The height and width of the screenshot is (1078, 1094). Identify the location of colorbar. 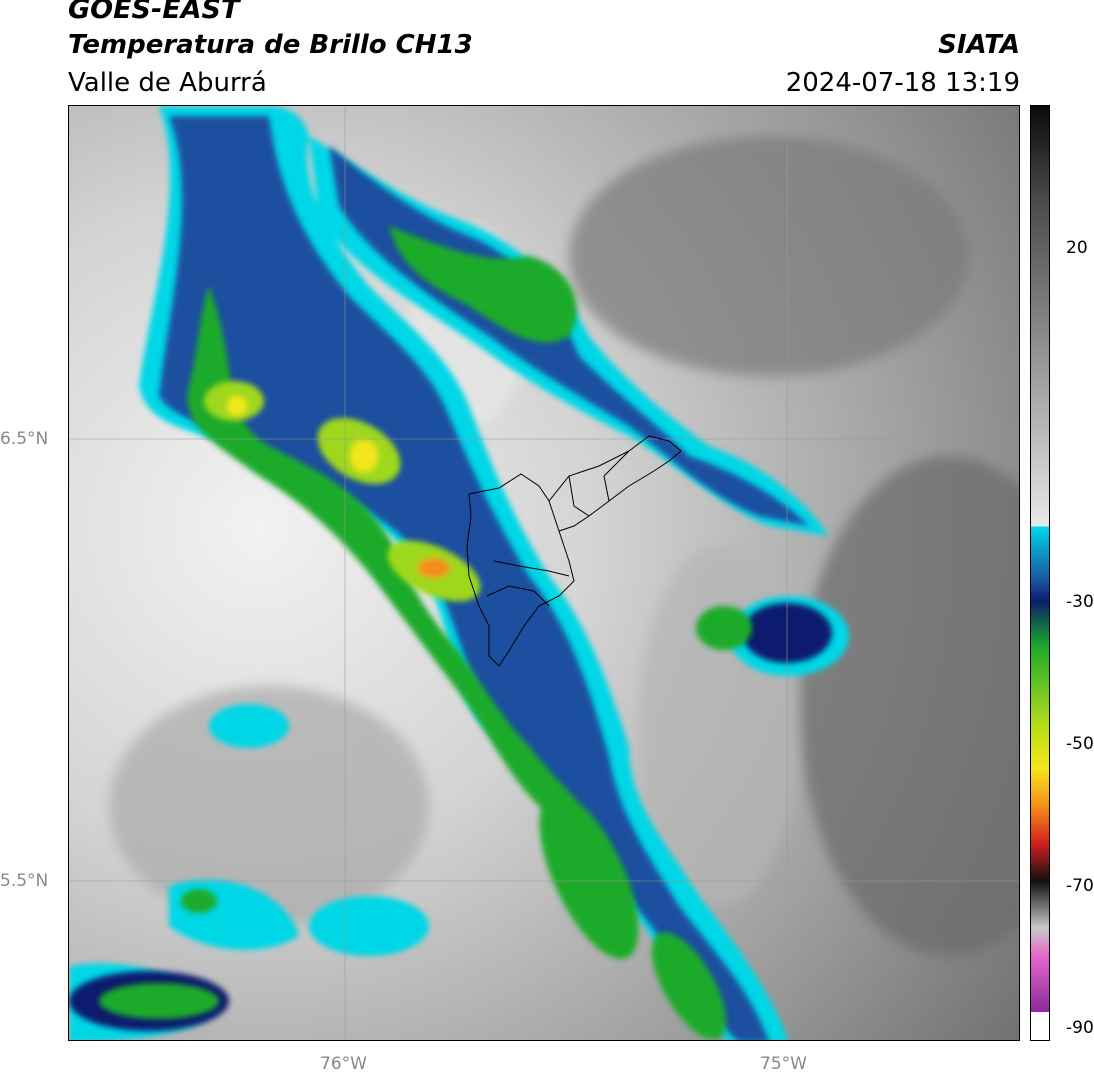
(1040, 573).